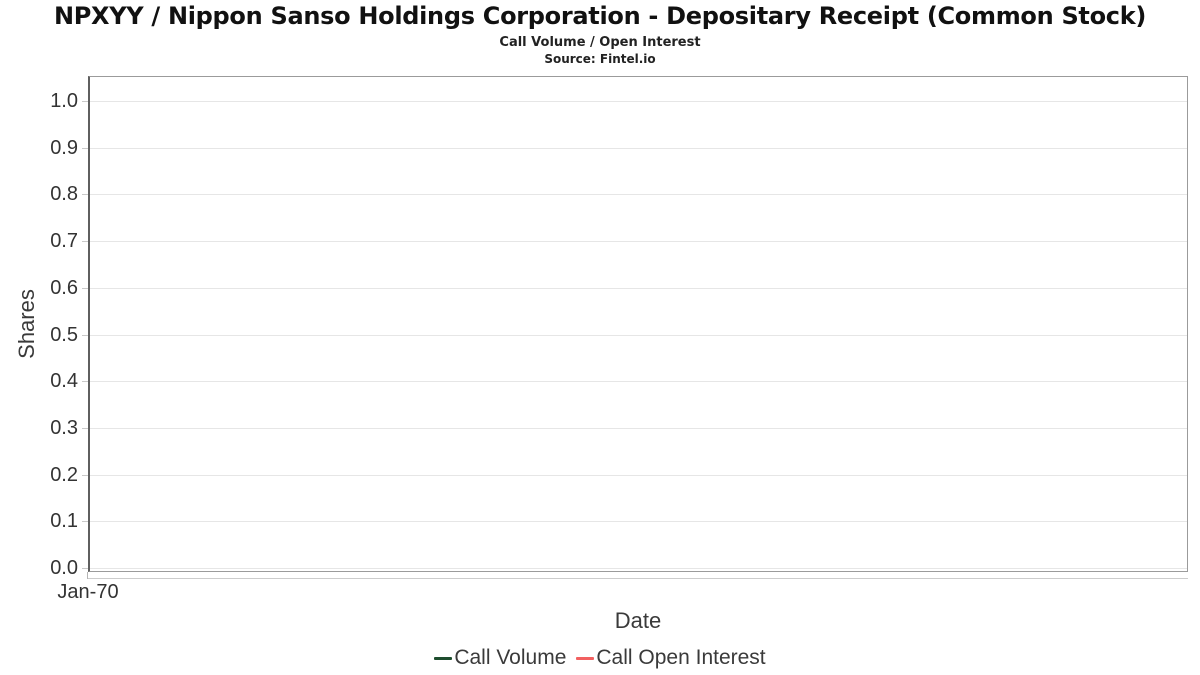 The height and width of the screenshot is (675, 1200). Describe the element at coordinates (64, 568) in the screenshot. I see `y-tick-label: 0.0` at that location.